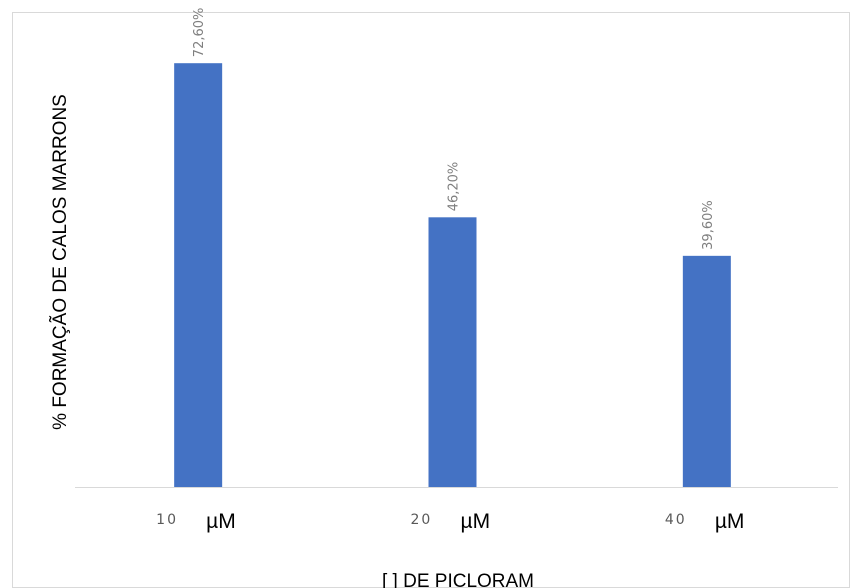 The image size is (862, 588). What do you see at coordinates (454, 187) in the screenshot?
I see `data-label-20: 46,20%` at bounding box center [454, 187].